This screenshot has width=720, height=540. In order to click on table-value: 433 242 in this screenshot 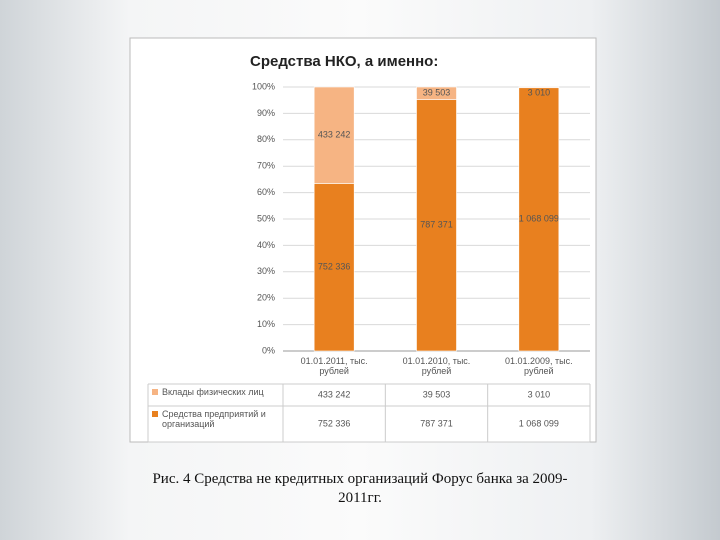, I will do `click(334, 394)`.